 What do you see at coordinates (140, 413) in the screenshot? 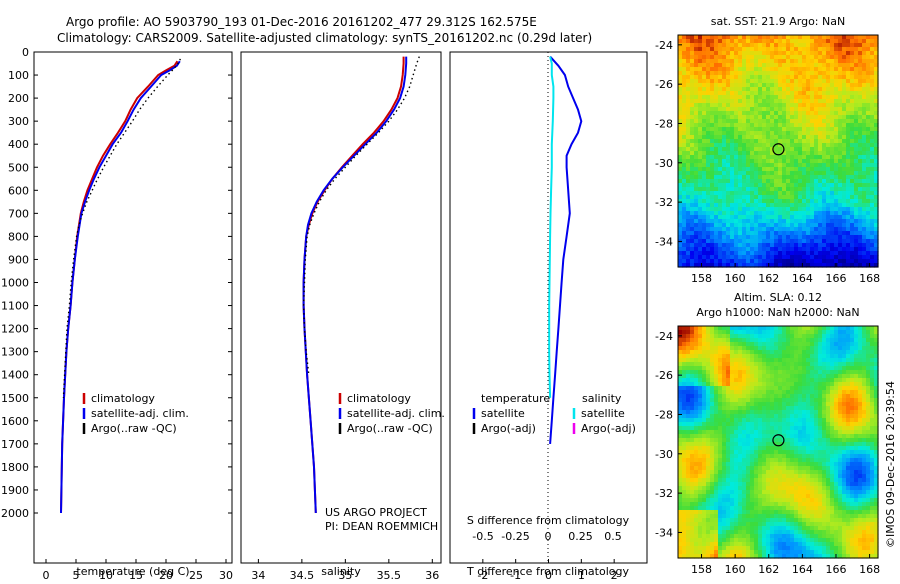
I see `legend-label: satellite-adj. clim.` at bounding box center [140, 413].